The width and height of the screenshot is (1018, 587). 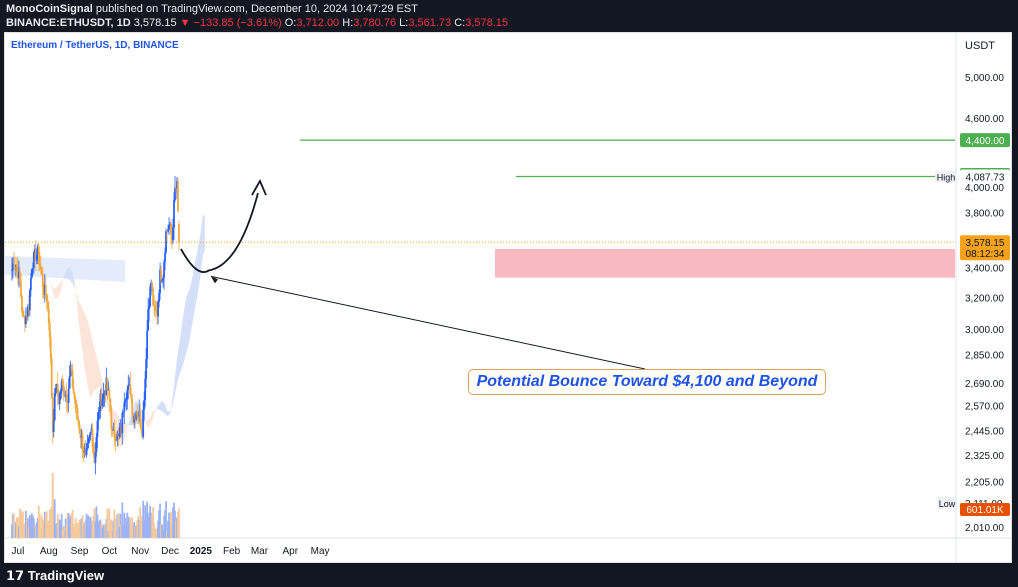 I want to click on footer-bar: 𝟭𝟳 TradingView, so click(x=509, y=575).